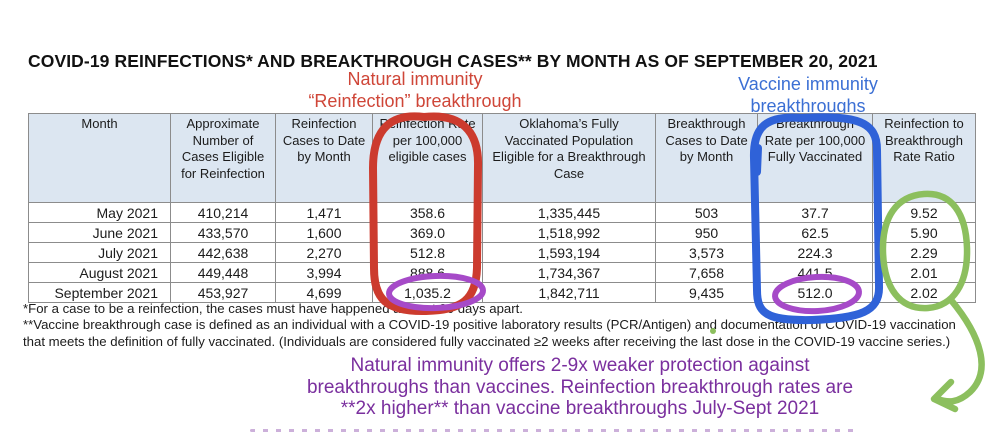  What do you see at coordinates (324, 212) in the screenshot?
I see `cell-reinfection-cases: 1,471` at bounding box center [324, 212].